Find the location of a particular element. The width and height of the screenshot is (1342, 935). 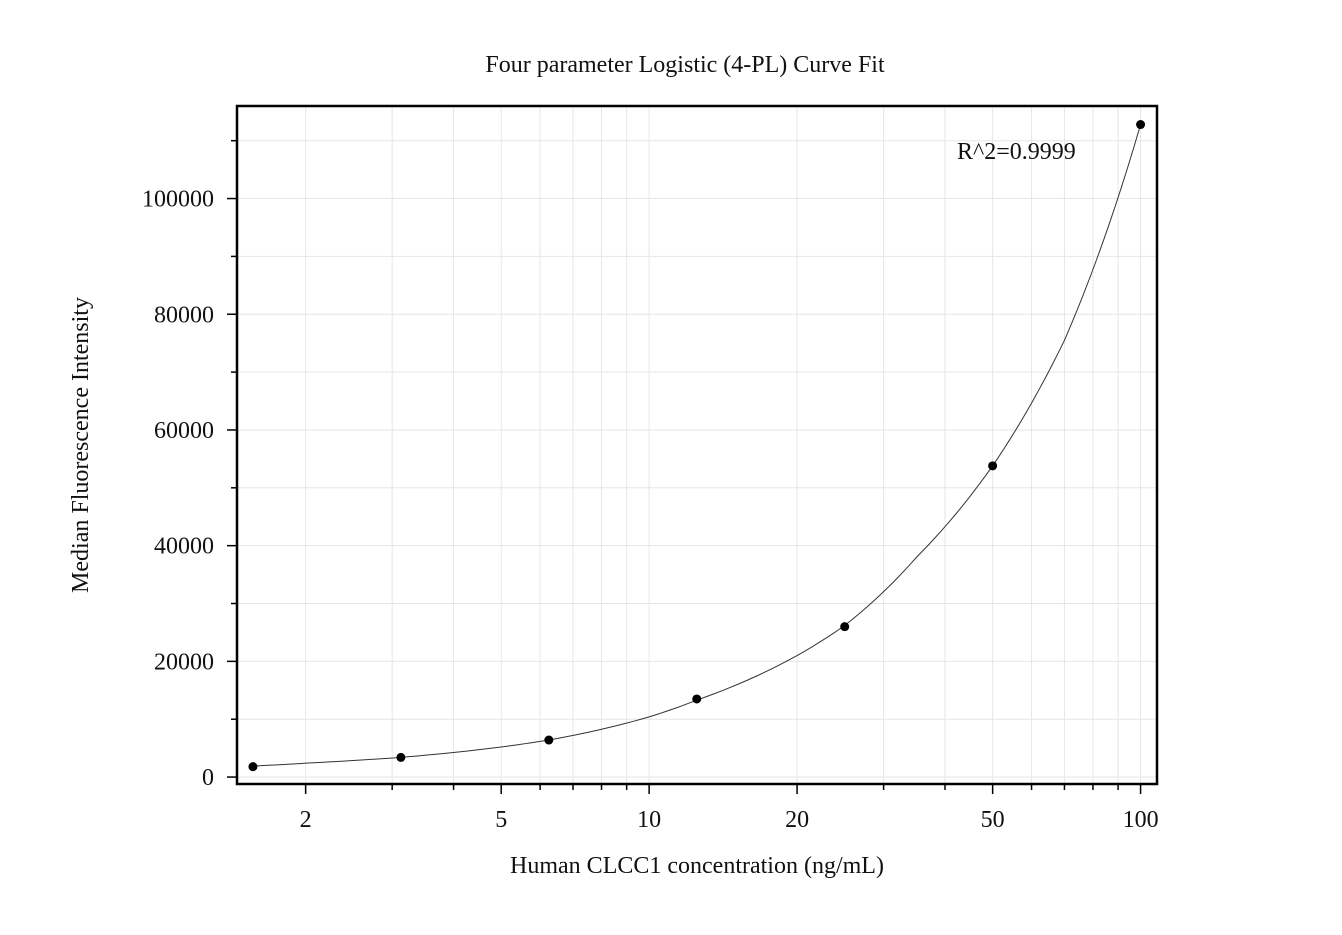

y-tick-label: 80000 is located at coordinates (184, 315).